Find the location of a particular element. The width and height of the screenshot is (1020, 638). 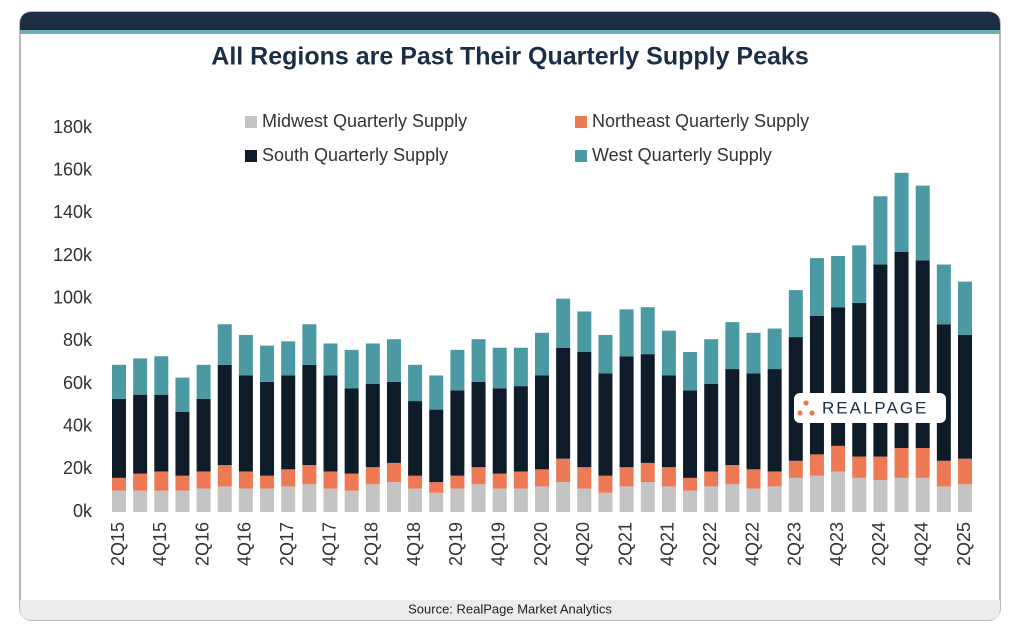

y-tick-label: 180k is located at coordinates (73, 127).